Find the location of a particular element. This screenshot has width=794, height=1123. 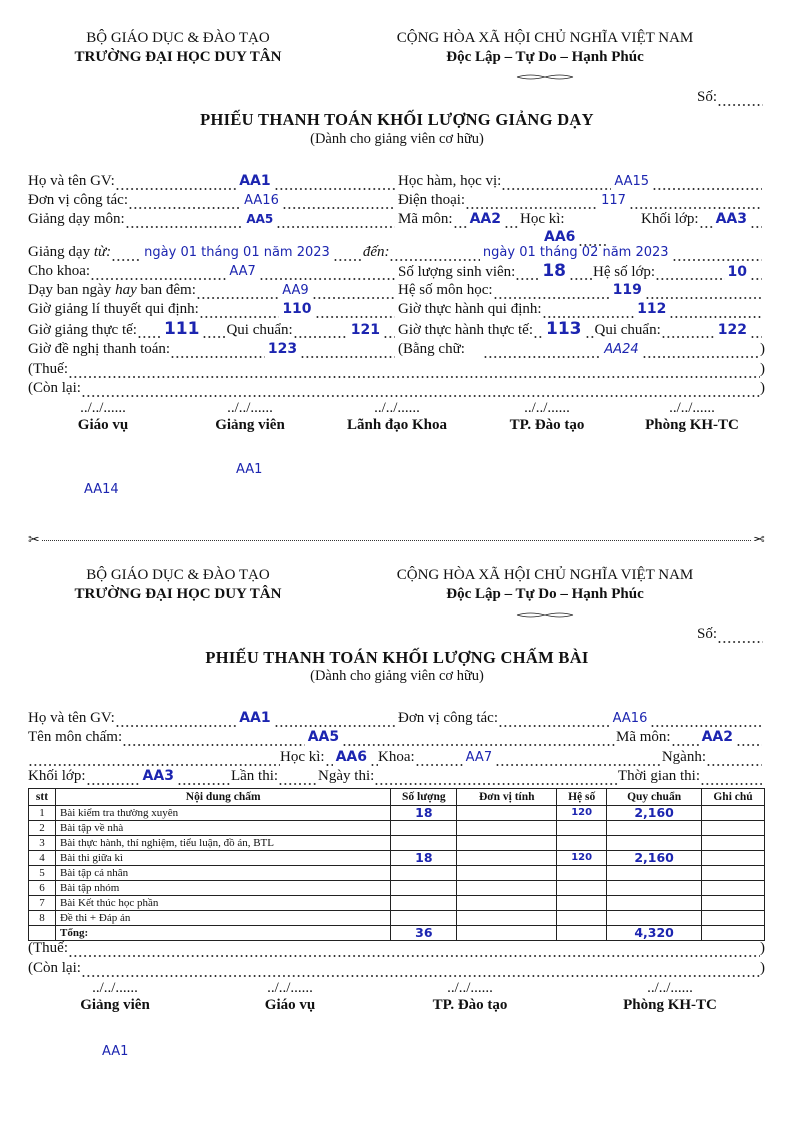

label: Hệ số môn học: is located at coordinates (445, 290).